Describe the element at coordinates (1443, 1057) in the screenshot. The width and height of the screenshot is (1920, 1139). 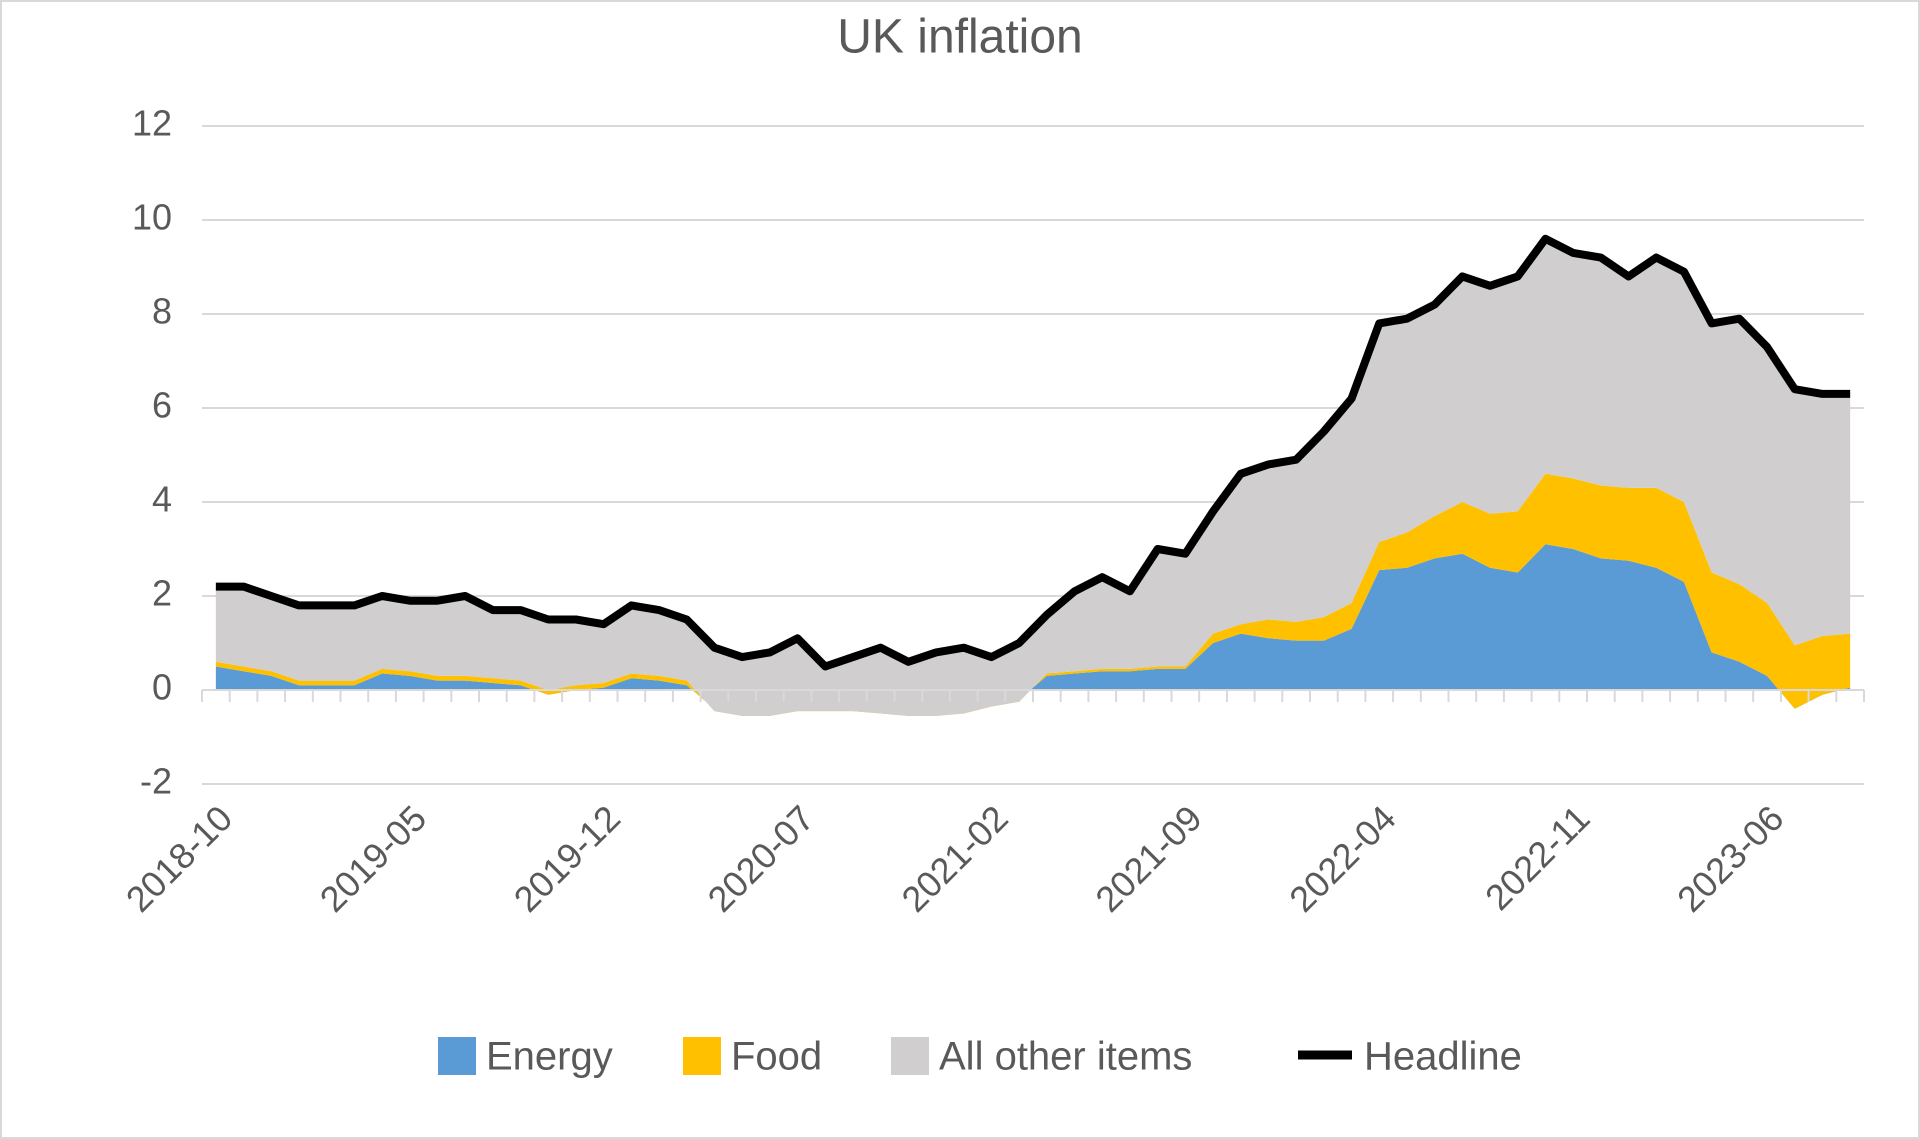
I see `legend-label: Headline` at that location.